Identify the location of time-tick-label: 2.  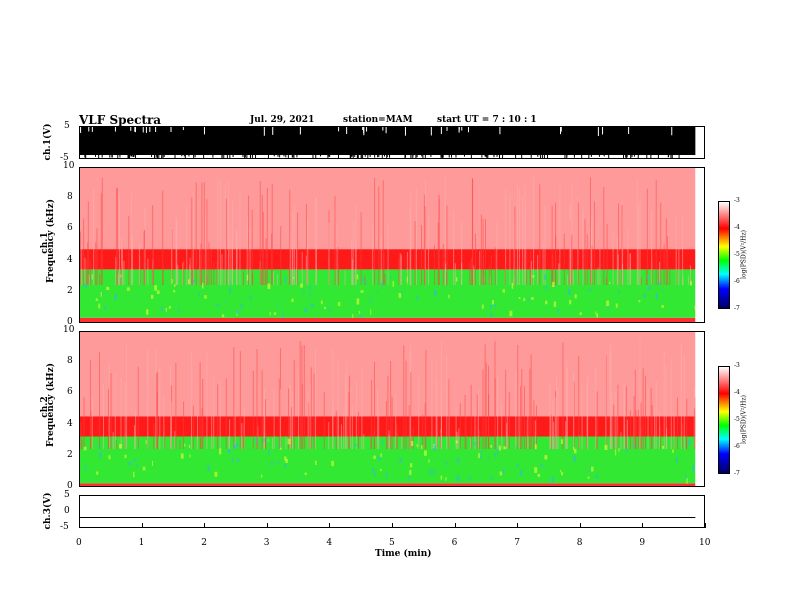
(204, 543).